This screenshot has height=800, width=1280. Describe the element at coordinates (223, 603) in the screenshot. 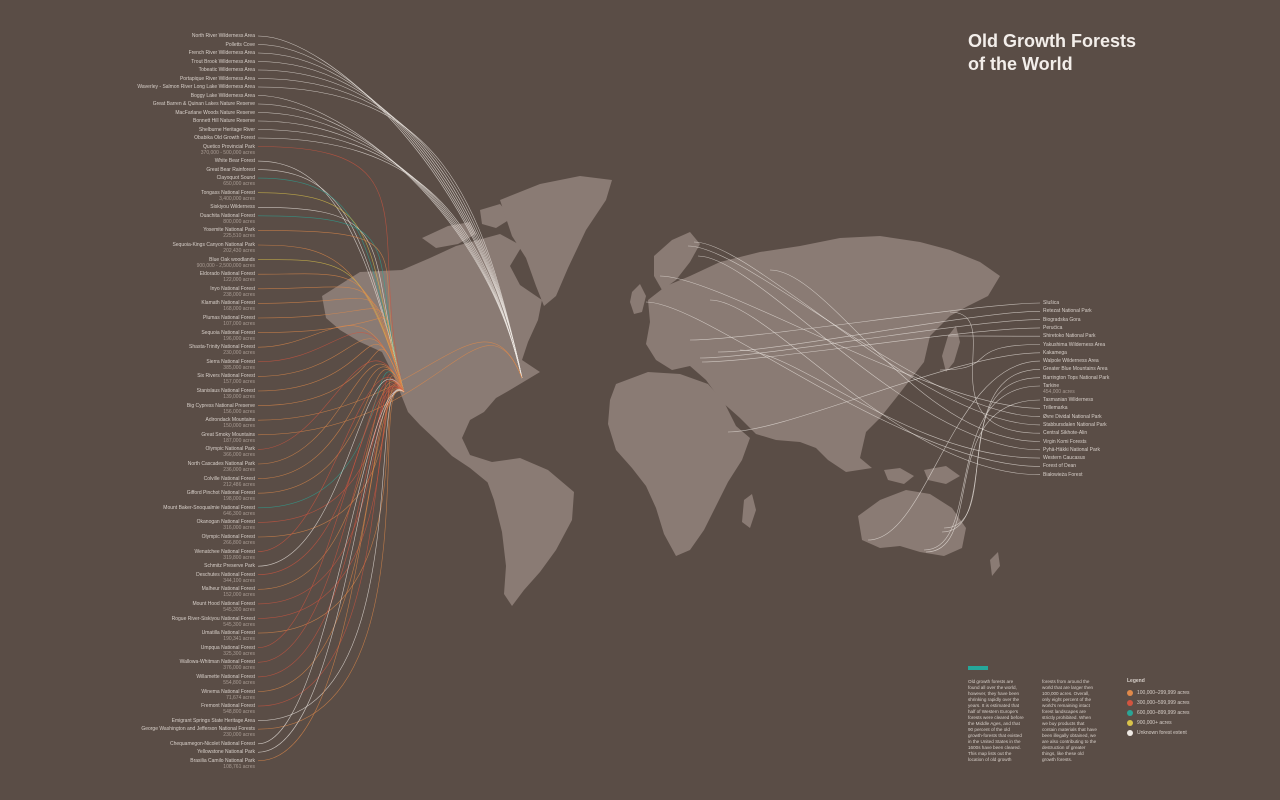

I see `forest-name: Mount Hood National Forest` at that location.